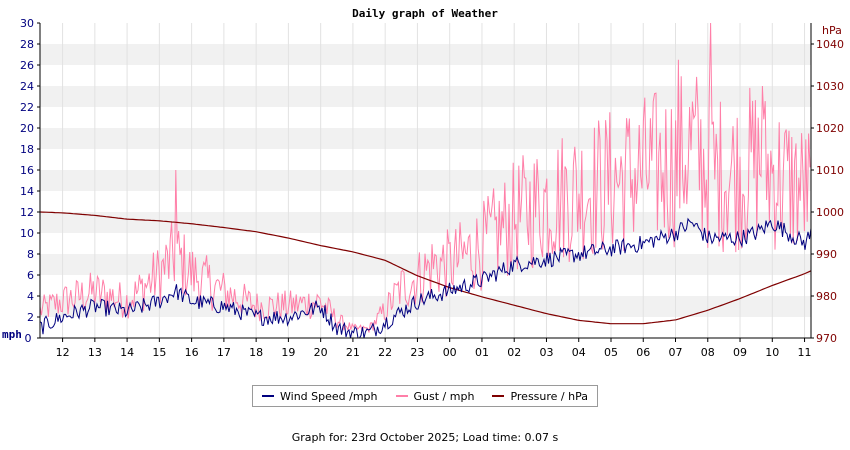 This screenshot has height=450, width=850. I want to click on left-tick-label: 4, so click(30, 296).